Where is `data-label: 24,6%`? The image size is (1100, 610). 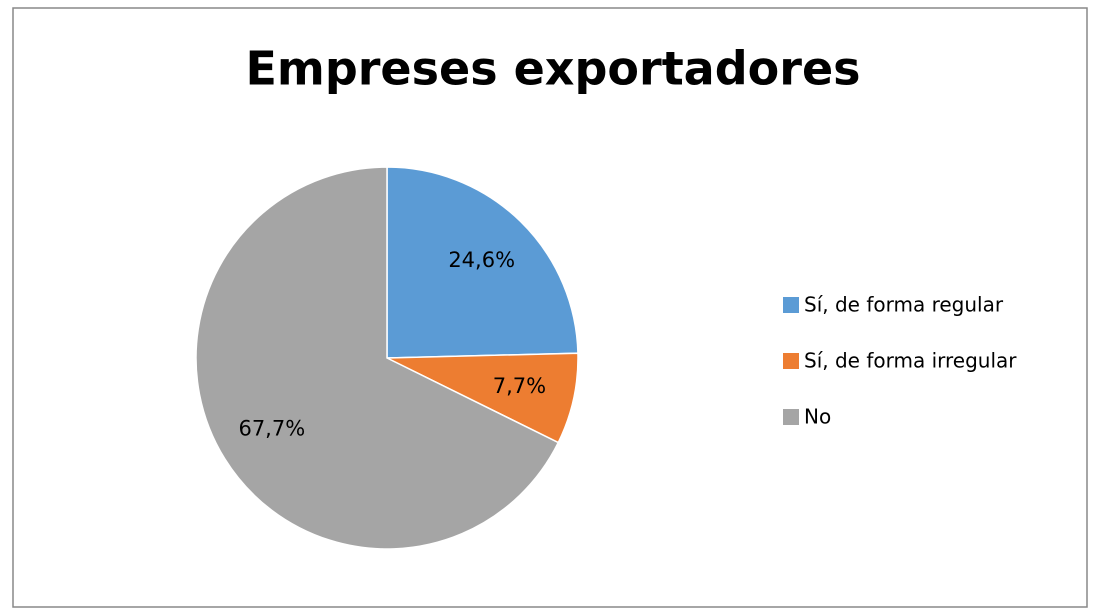
data-label: 24,6% is located at coordinates (481, 260).